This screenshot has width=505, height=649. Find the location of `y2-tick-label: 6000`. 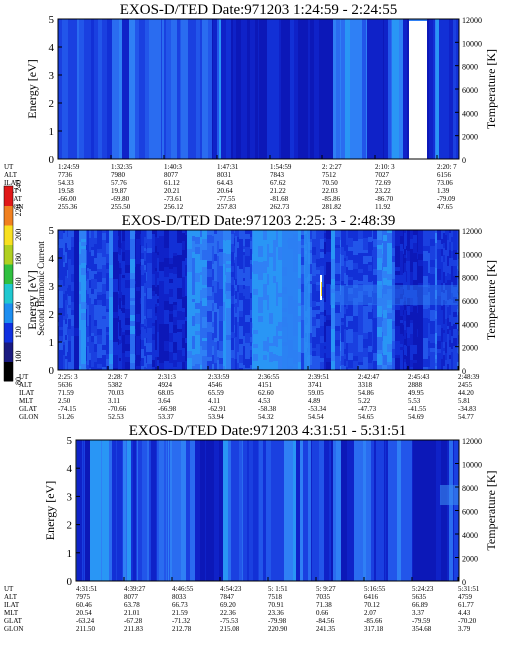

y2-tick-label: 6000 is located at coordinates (470, 90).